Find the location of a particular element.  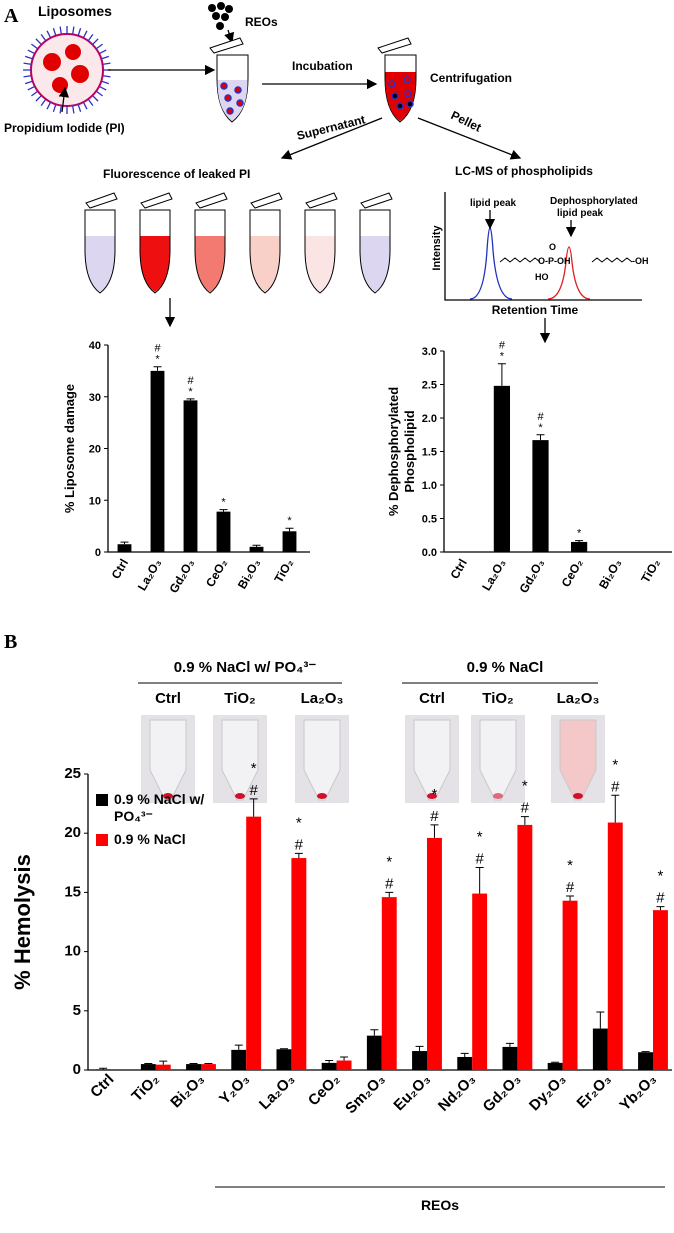

x-tick-label: Eu₂O₃ is located at coordinates (411, 1092).